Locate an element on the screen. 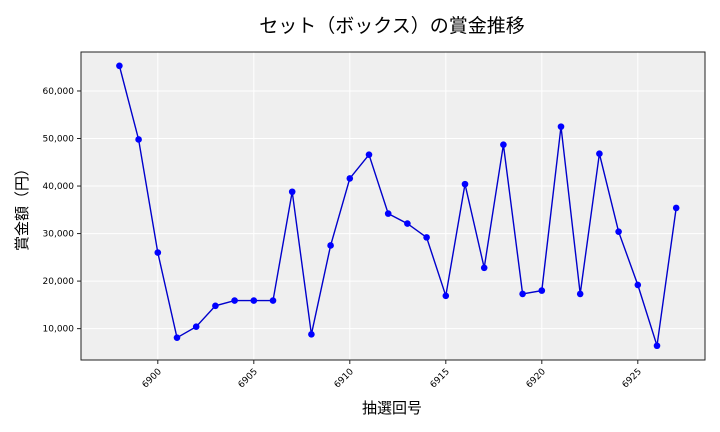  y-tick-label: 40,000 is located at coordinates (59, 187).